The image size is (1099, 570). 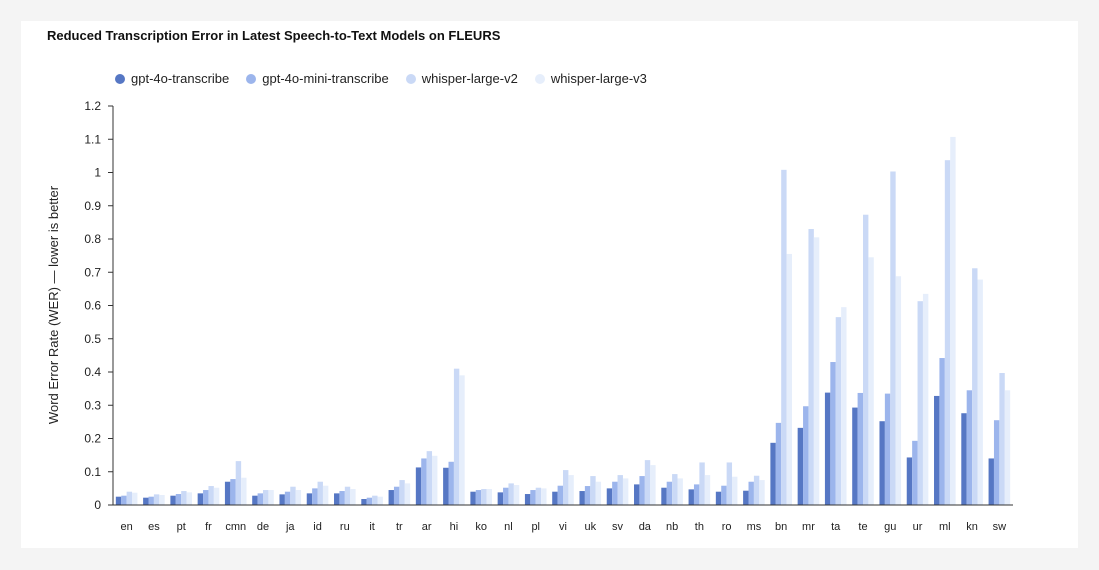 I want to click on legend-item-gpt-4o-transcribe: gpt-4o-transcribe, so click(x=172, y=78).